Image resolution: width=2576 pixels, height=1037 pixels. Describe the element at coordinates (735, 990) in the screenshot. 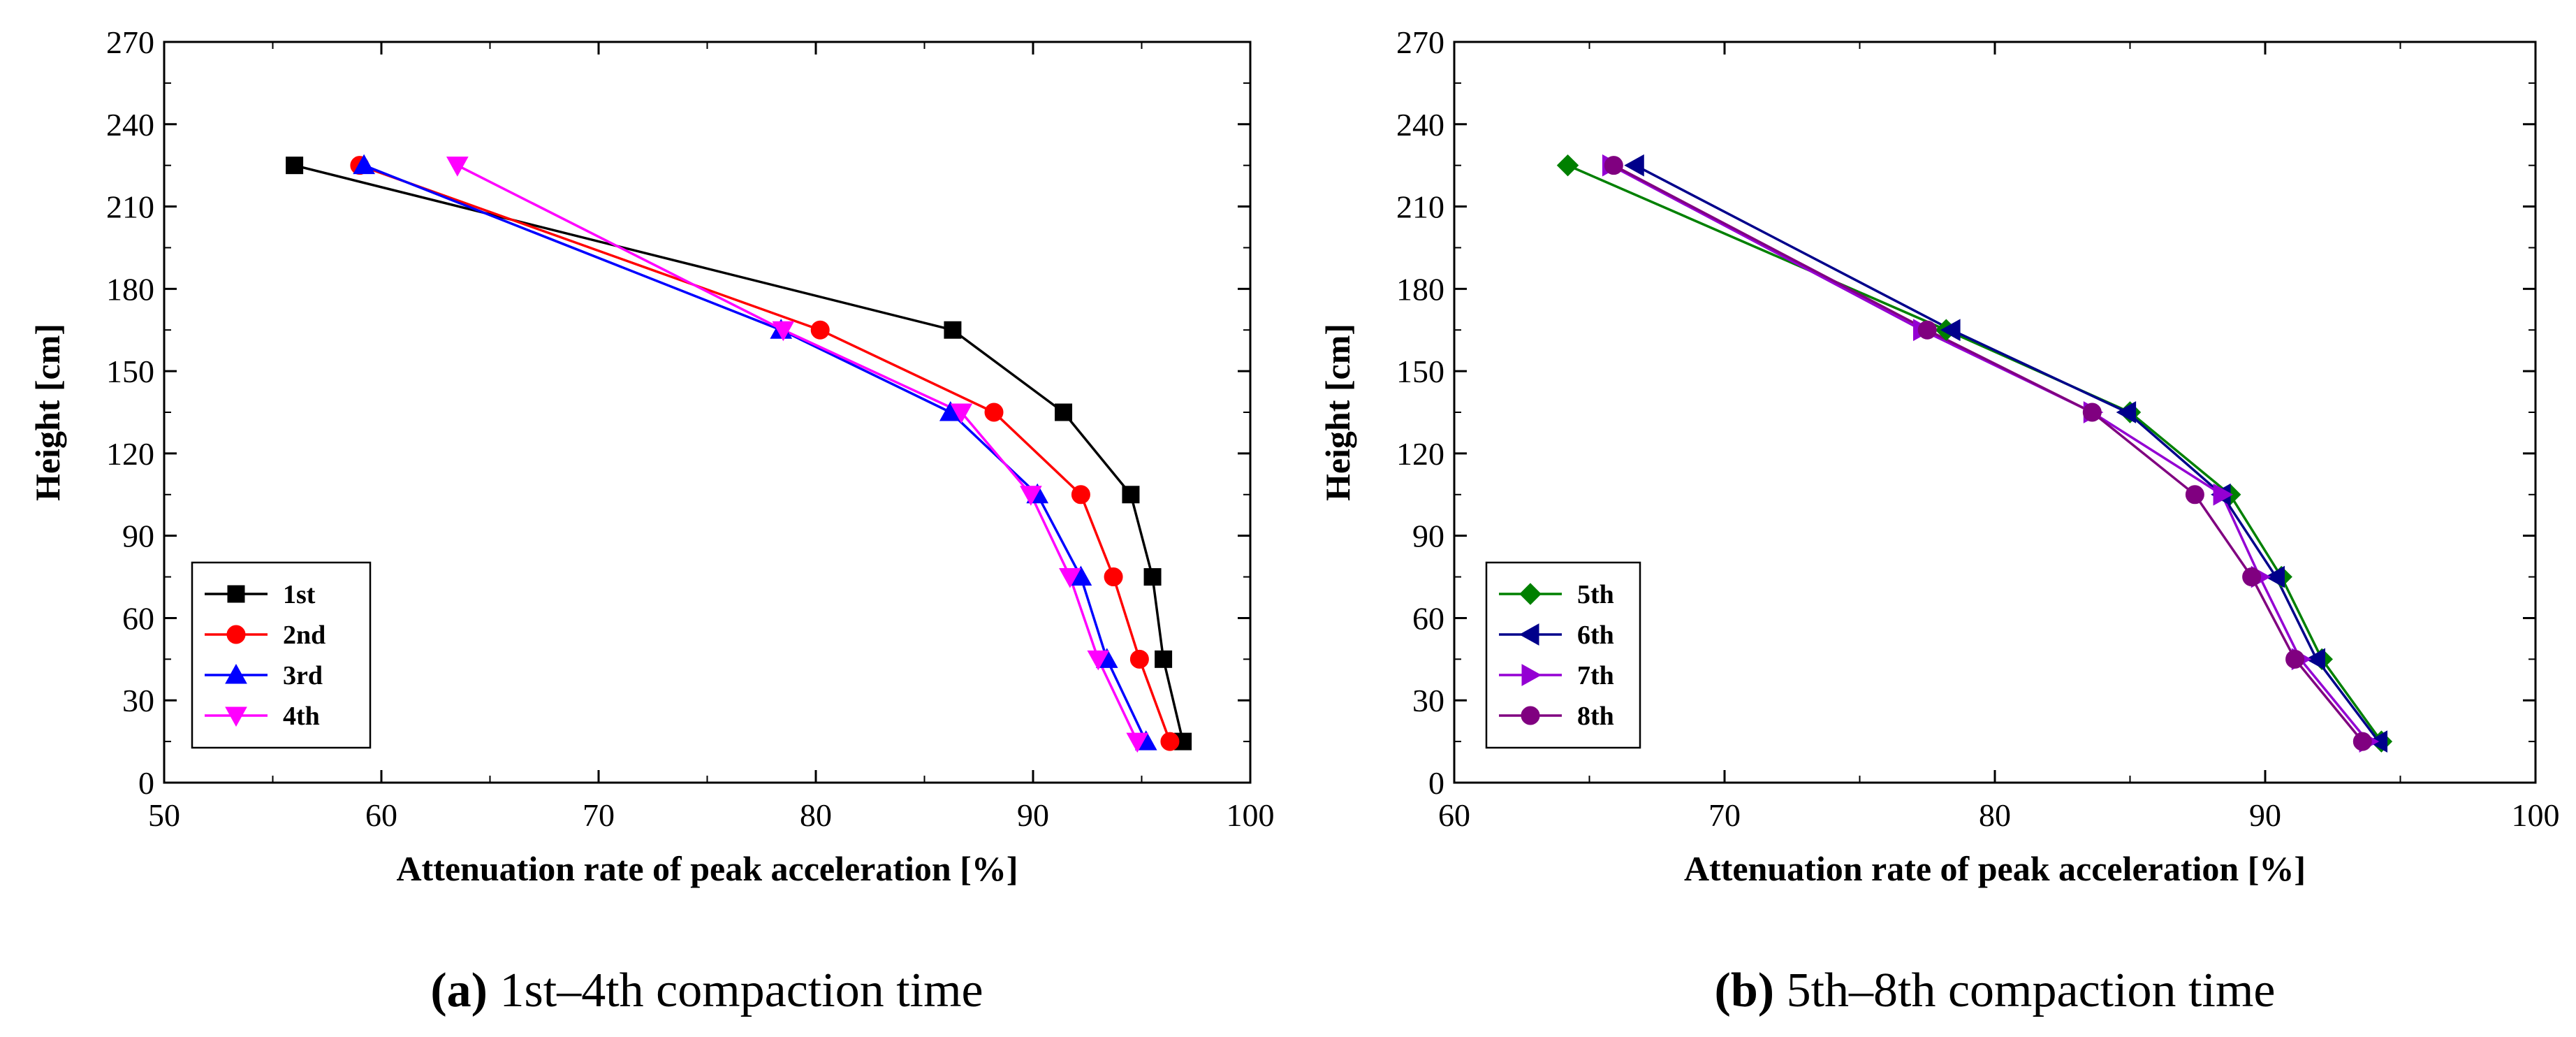

I see `caption-text: 1st–4th compaction time` at that location.